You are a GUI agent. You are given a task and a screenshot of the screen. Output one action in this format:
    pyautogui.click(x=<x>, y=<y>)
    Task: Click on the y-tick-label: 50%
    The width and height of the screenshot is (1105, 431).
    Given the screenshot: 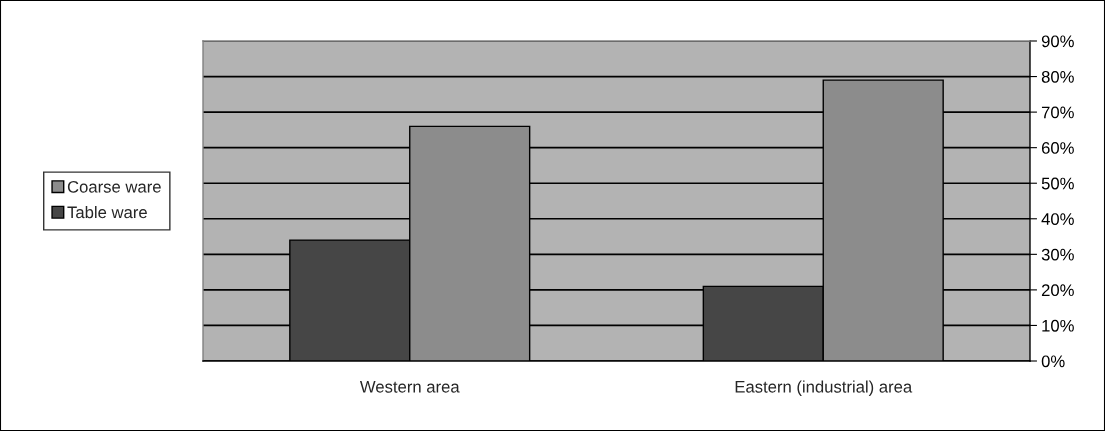 What is the action you would take?
    pyautogui.click(x=1057, y=183)
    